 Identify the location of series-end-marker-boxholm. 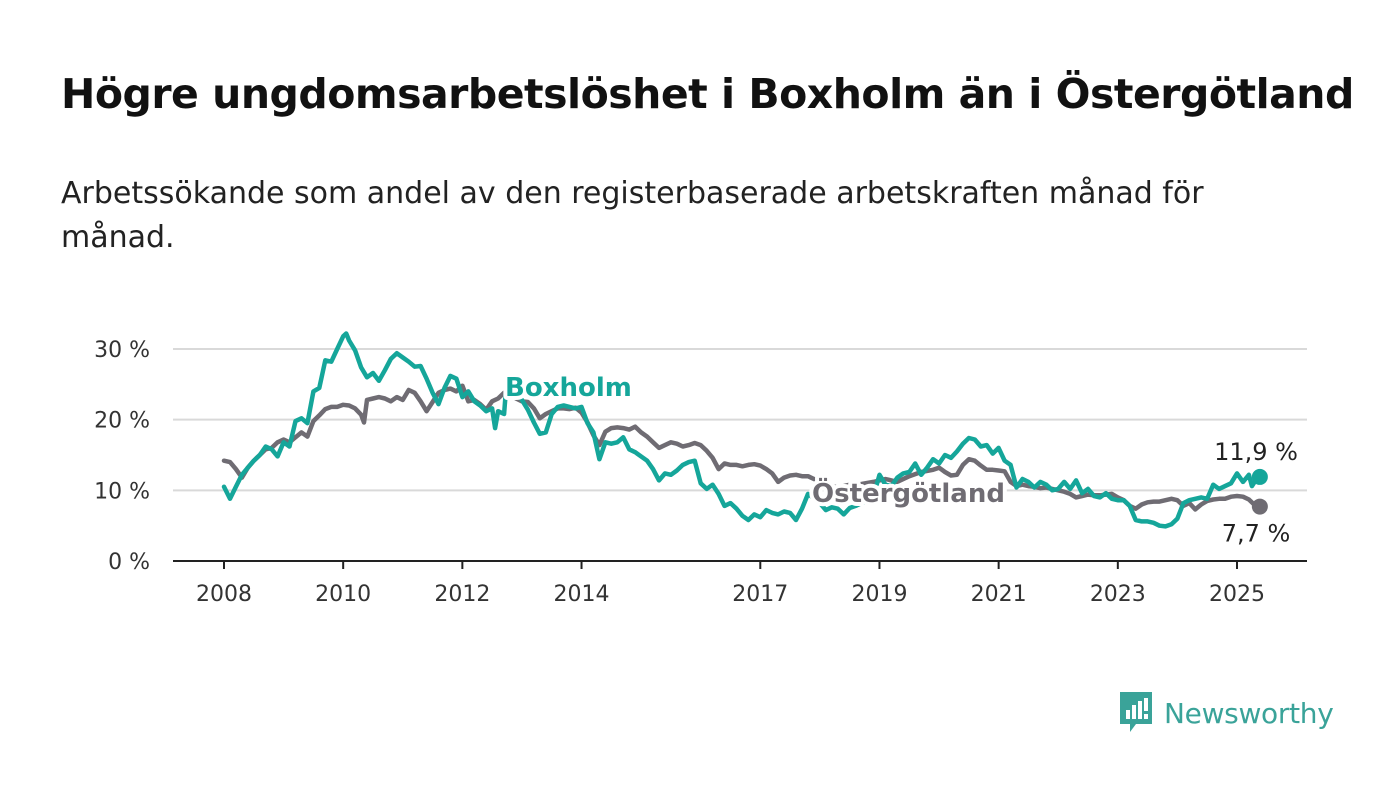
(1259, 476).